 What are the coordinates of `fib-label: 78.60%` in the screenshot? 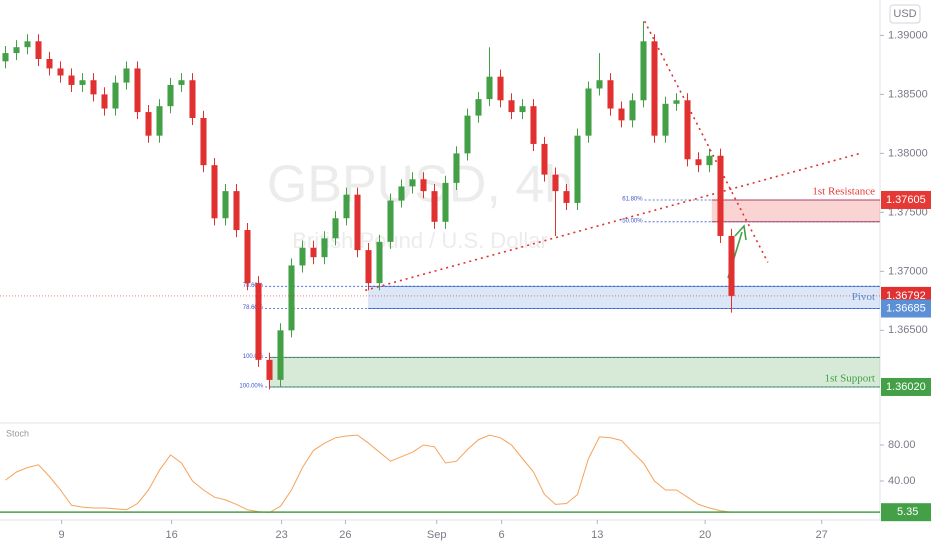 It's located at (253, 286).